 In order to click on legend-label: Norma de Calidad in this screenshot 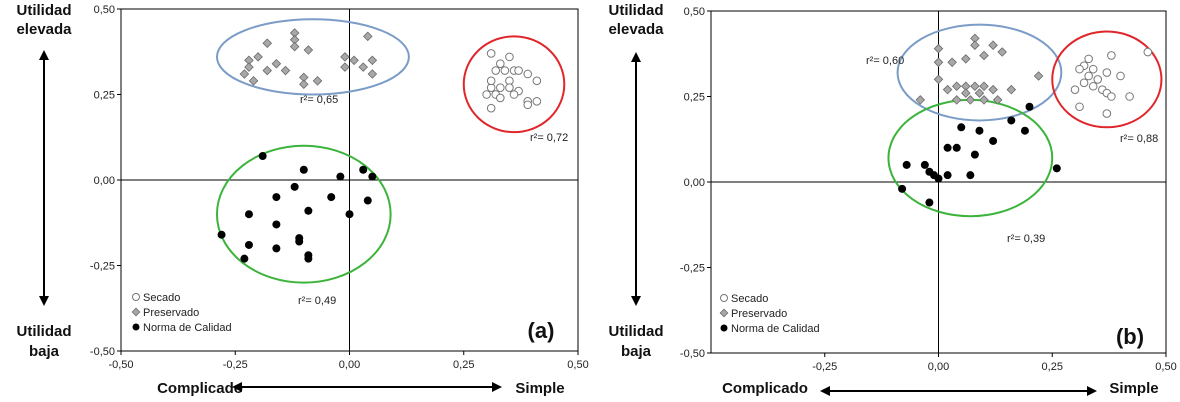, I will do `click(187, 328)`.